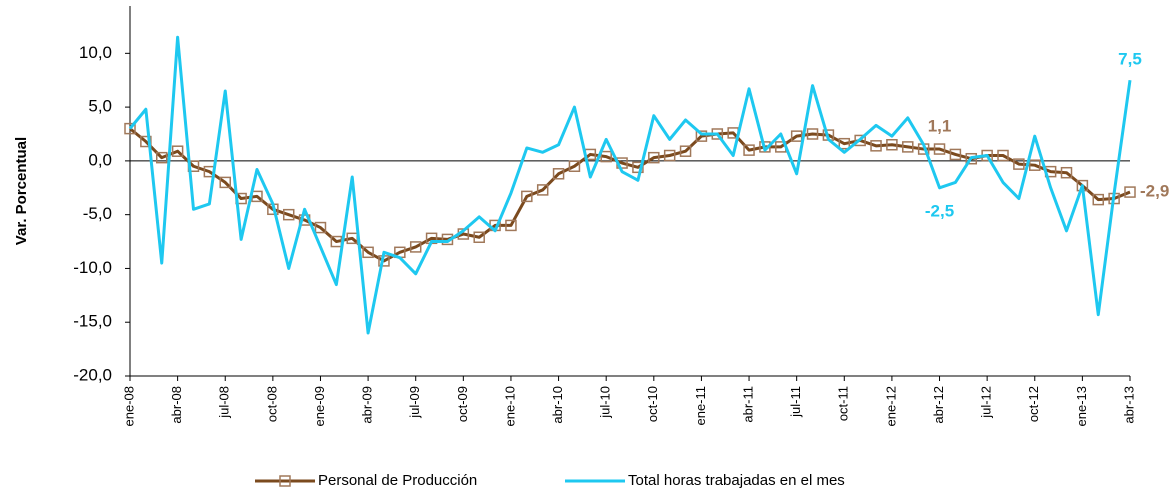 This screenshot has width=1175, height=496. I want to click on y-tick-label: 0,0, so click(100, 159).